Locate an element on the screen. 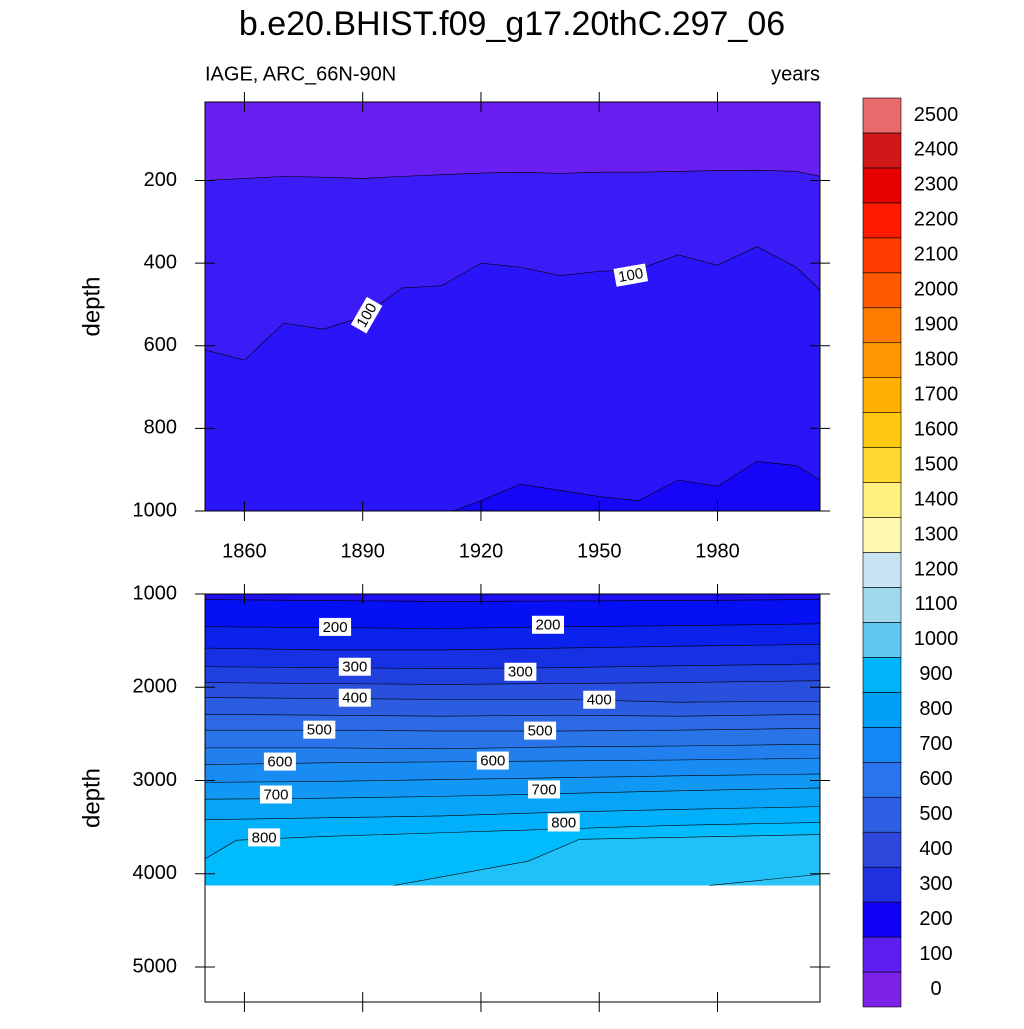 The width and height of the screenshot is (1024, 1029). contour-label-text: 100 is located at coordinates (631, 275).